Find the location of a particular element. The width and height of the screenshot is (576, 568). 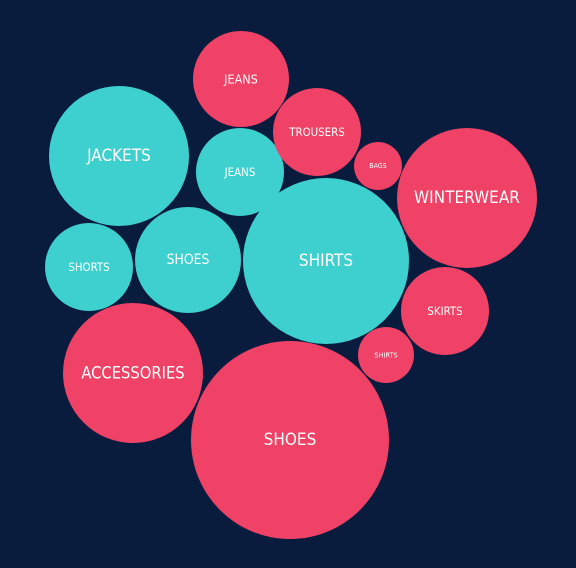

bubble-label-jackets: JACKETS is located at coordinates (118, 156).